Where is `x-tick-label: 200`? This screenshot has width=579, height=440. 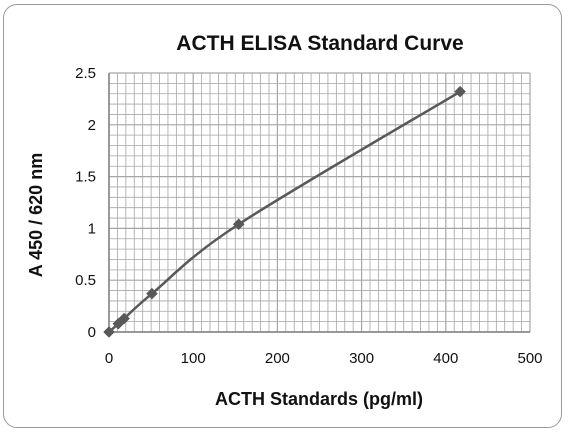 x-tick-label: 200 is located at coordinates (277, 358).